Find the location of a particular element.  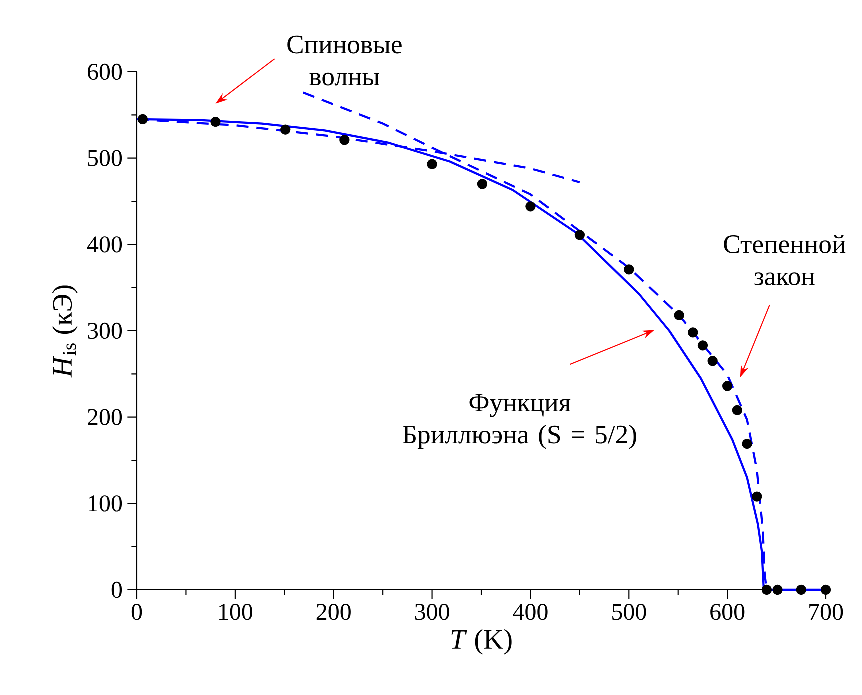

annotation: Функция Бриллюэна (S = 5/2) is located at coordinates (519, 422).